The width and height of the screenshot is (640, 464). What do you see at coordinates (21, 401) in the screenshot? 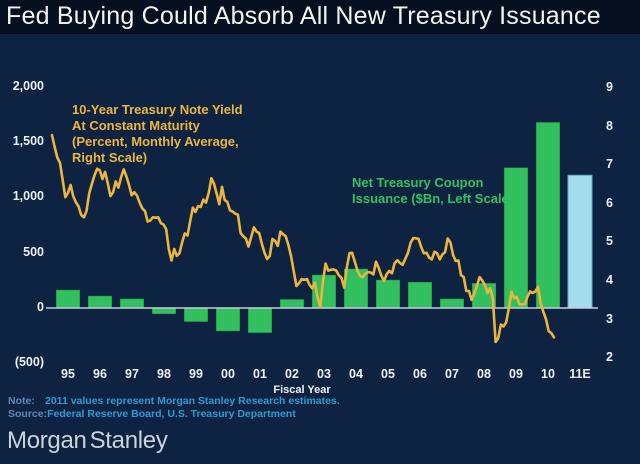
I see `note-label: Note:` at bounding box center [21, 401].